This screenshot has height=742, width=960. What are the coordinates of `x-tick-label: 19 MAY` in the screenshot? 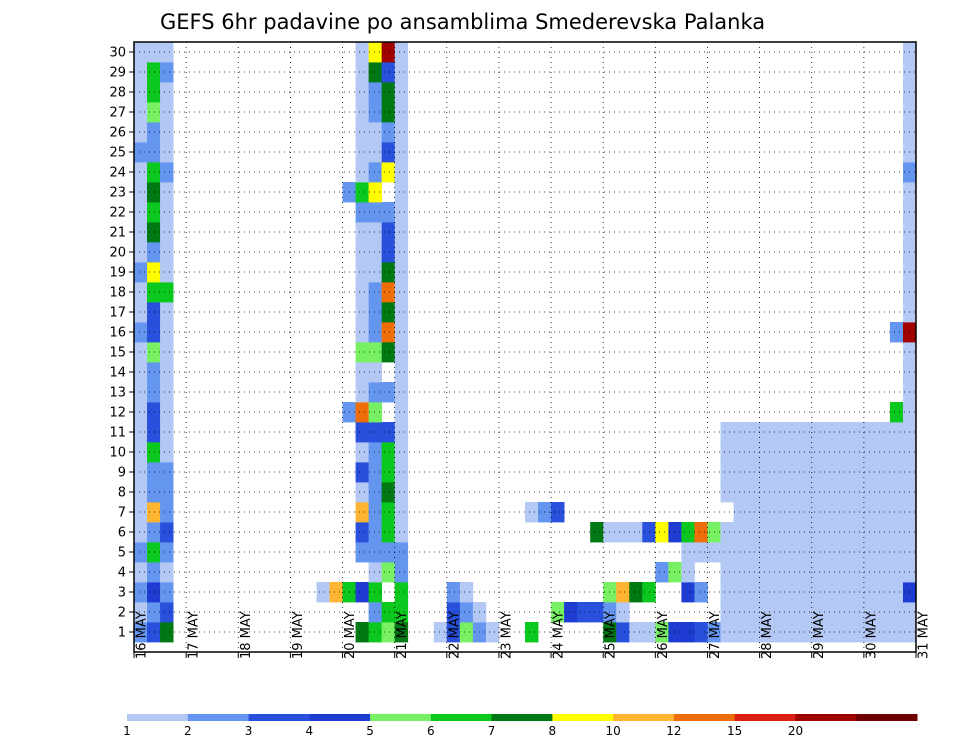 It's located at (298, 635).